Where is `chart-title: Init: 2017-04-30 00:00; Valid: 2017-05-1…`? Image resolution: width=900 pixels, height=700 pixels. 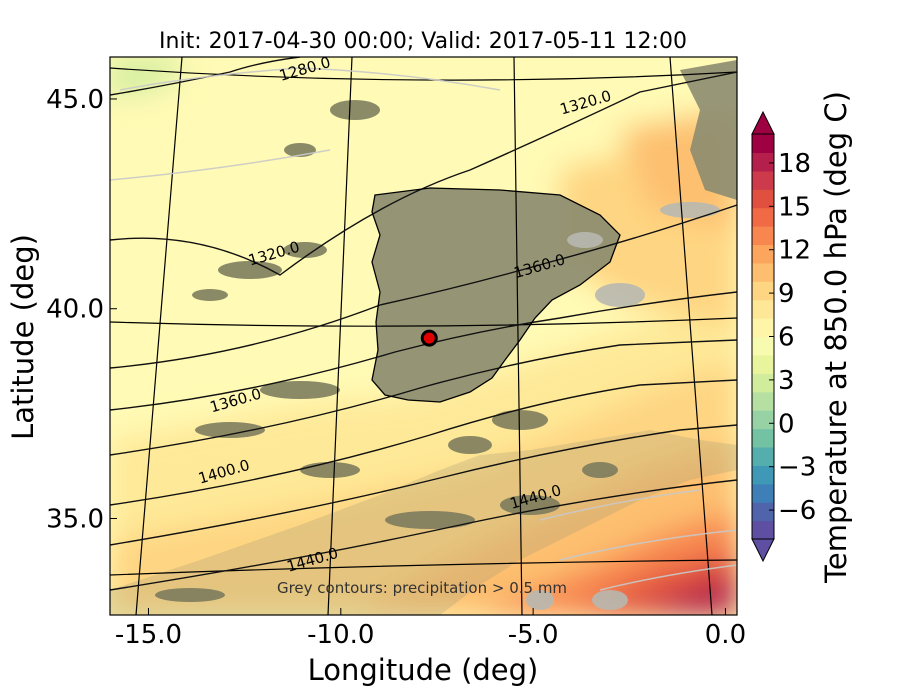 chart-title: Init: 2017-04-30 00:00; Valid: 2017-05-1… is located at coordinates (423, 41).